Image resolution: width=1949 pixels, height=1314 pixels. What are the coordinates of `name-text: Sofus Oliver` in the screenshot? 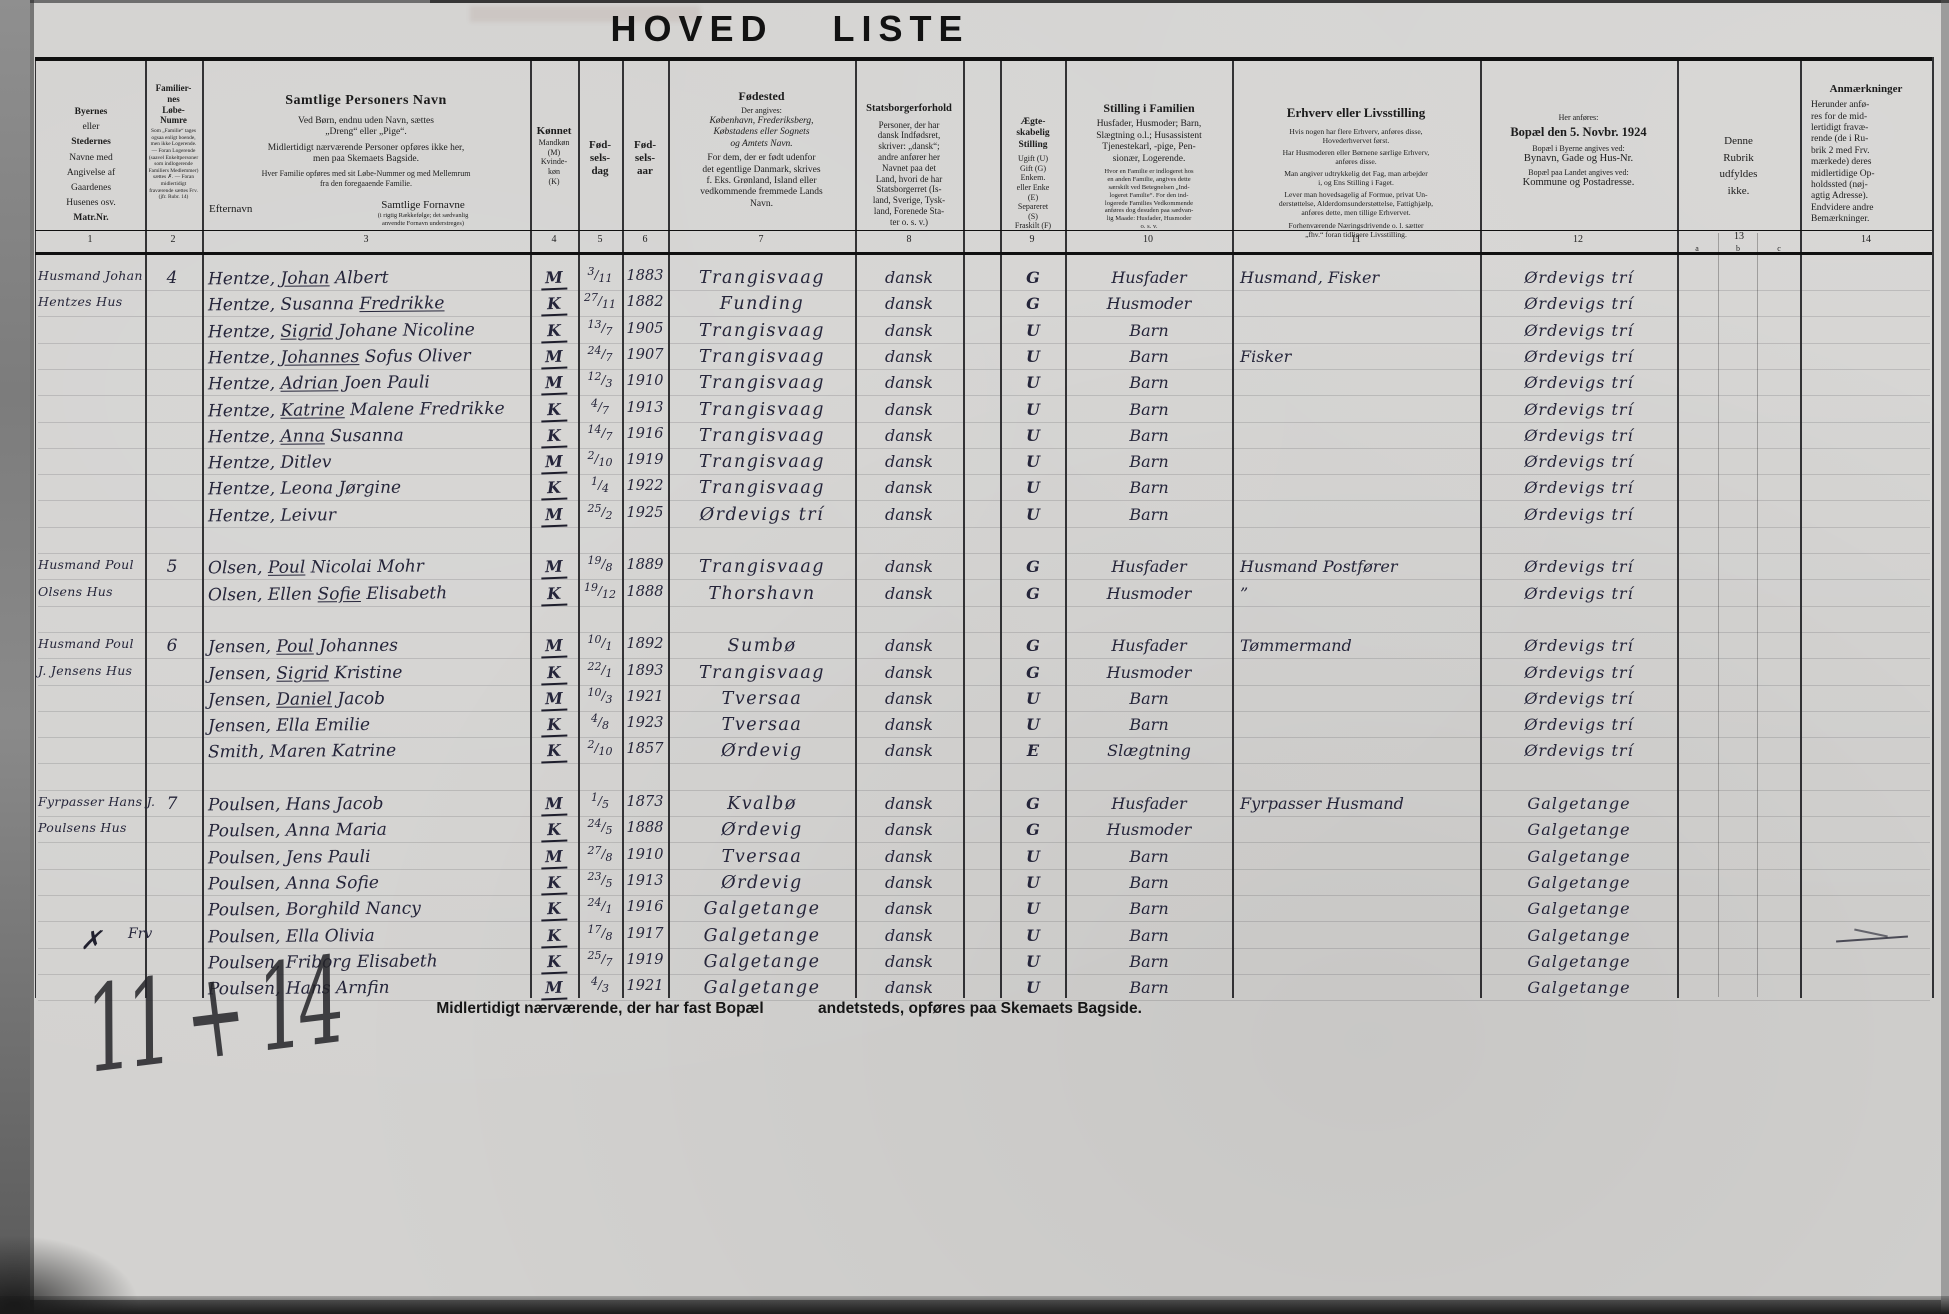 It's located at (415, 356).